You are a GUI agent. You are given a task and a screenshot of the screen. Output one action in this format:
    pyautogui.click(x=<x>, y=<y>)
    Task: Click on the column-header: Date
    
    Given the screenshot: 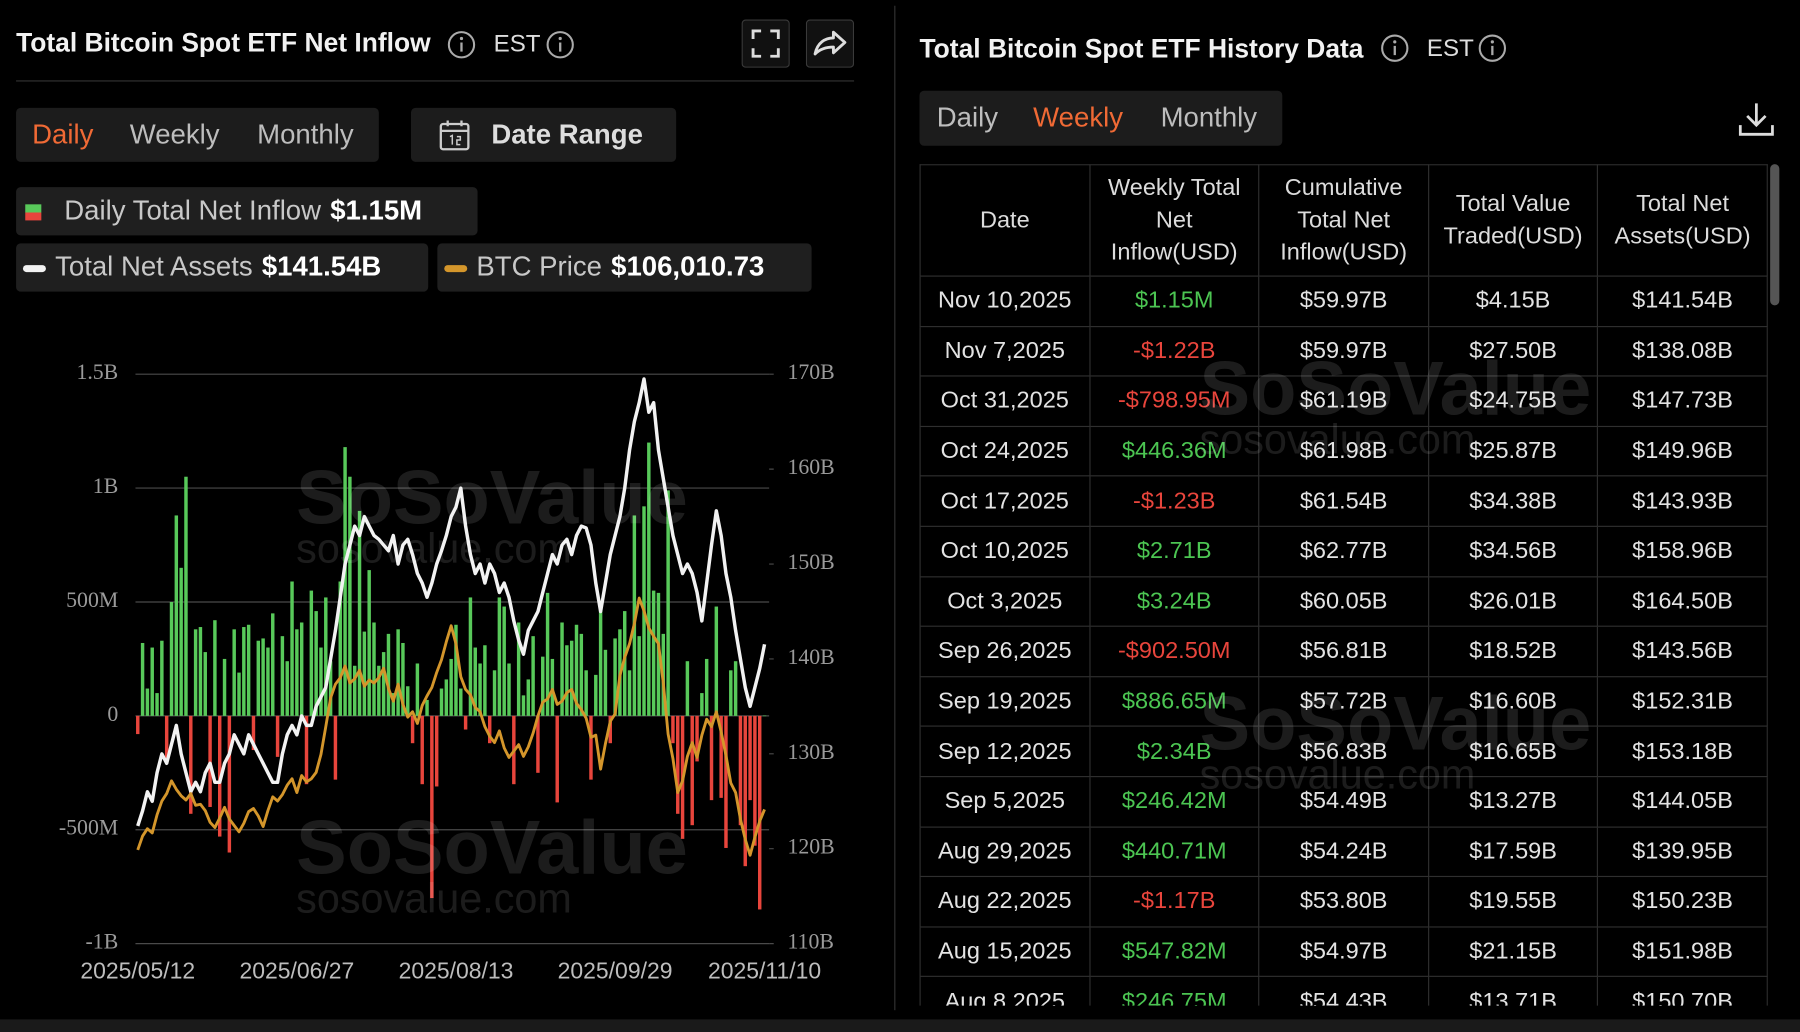 What is the action you would take?
    pyautogui.click(x=1005, y=220)
    